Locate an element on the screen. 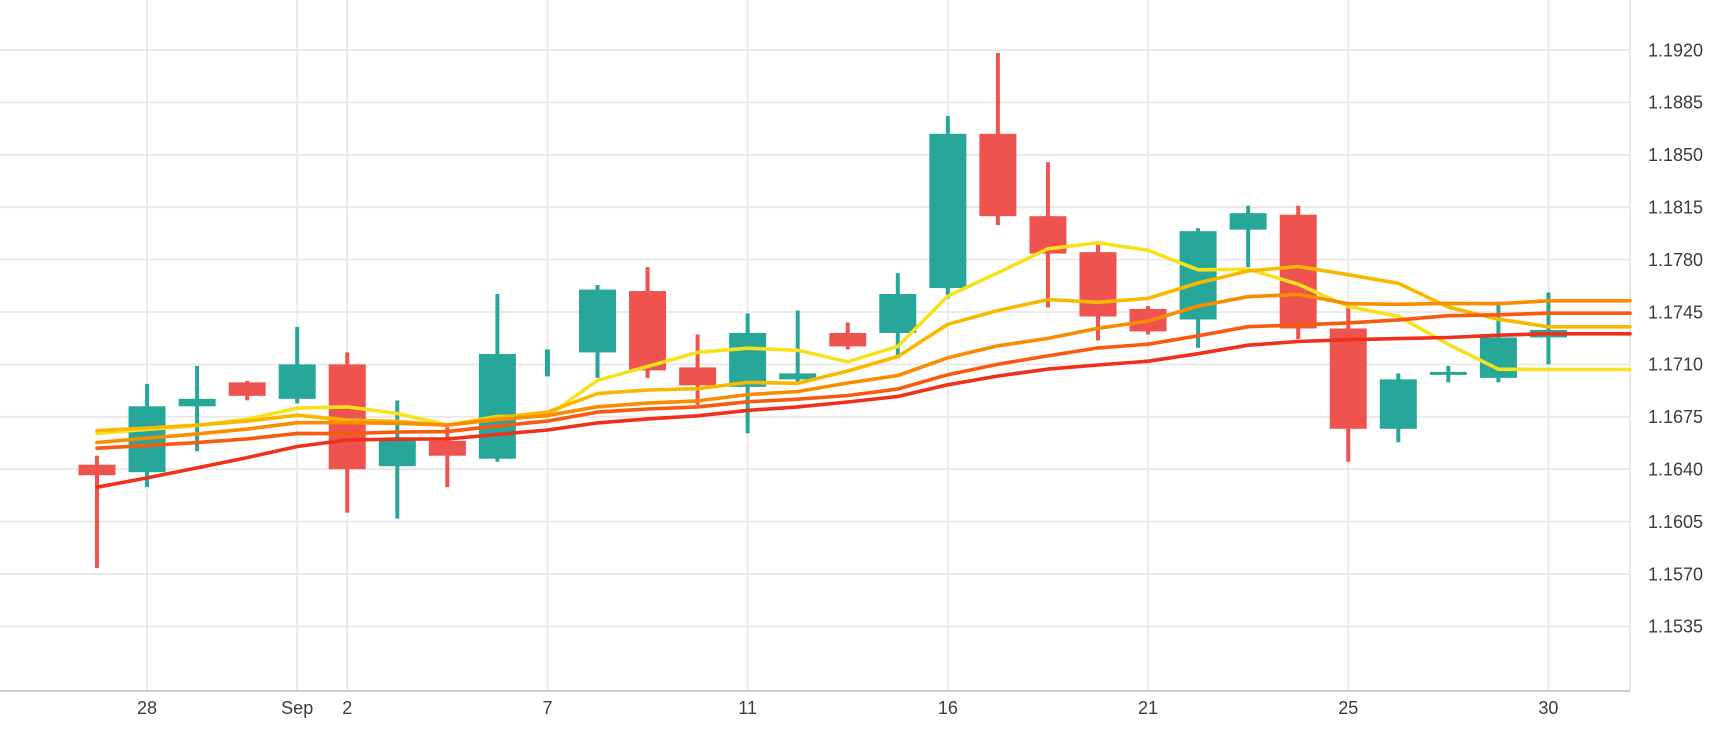 The height and width of the screenshot is (730, 1730). y-axis-tick-label: 1.1780 is located at coordinates (1675, 260).